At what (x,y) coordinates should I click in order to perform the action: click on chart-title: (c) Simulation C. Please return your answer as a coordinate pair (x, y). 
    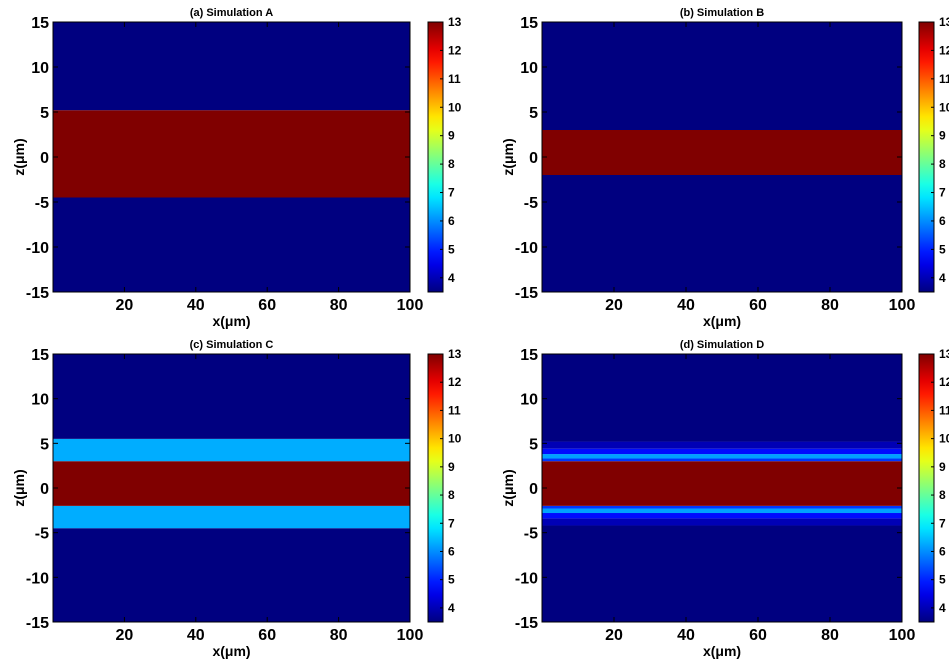
    Looking at the image, I should click on (232, 345).